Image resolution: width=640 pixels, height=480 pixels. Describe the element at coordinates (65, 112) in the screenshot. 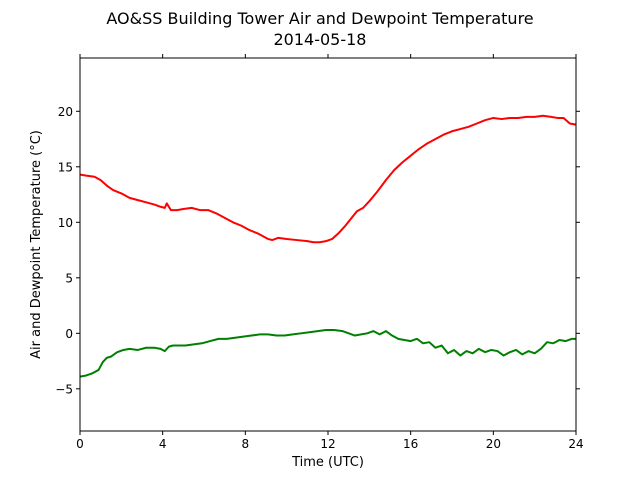

I see `y-tick-label: 20` at that location.